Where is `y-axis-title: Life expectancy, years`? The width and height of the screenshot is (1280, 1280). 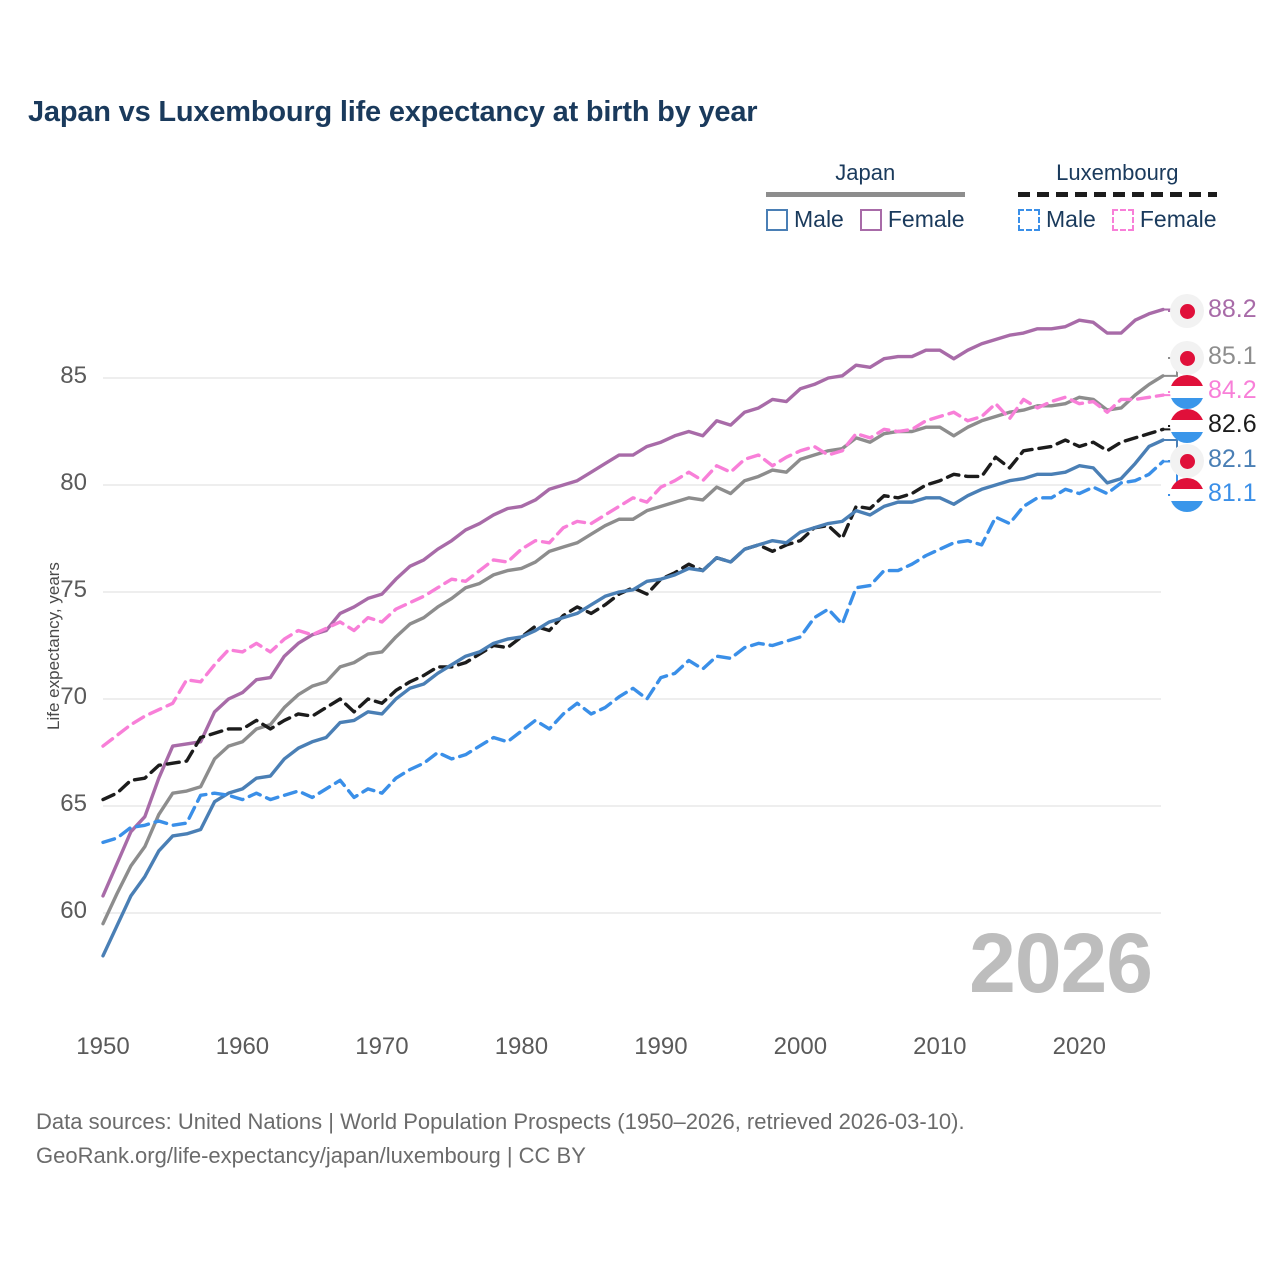 y-axis-title: Life expectancy, years is located at coordinates (53, 646).